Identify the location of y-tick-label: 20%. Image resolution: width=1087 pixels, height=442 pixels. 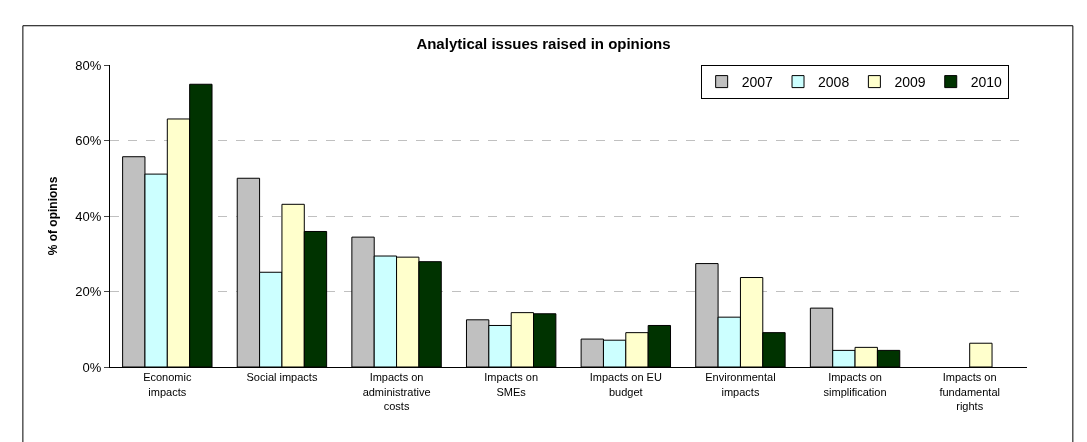
(88, 292).